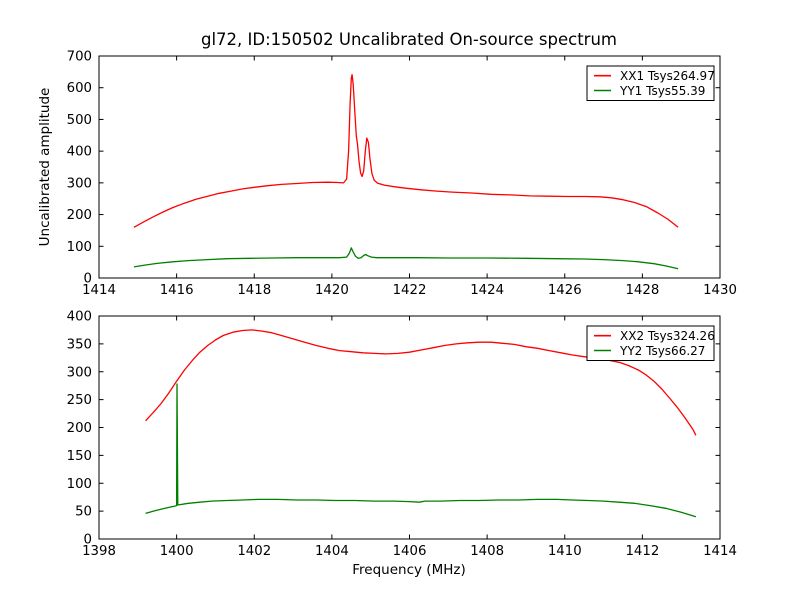 This screenshot has height=600, width=800. What do you see at coordinates (254, 551) in the screenshot?
I see `x-tick-label: 1402` at bounding box center [254, 551].